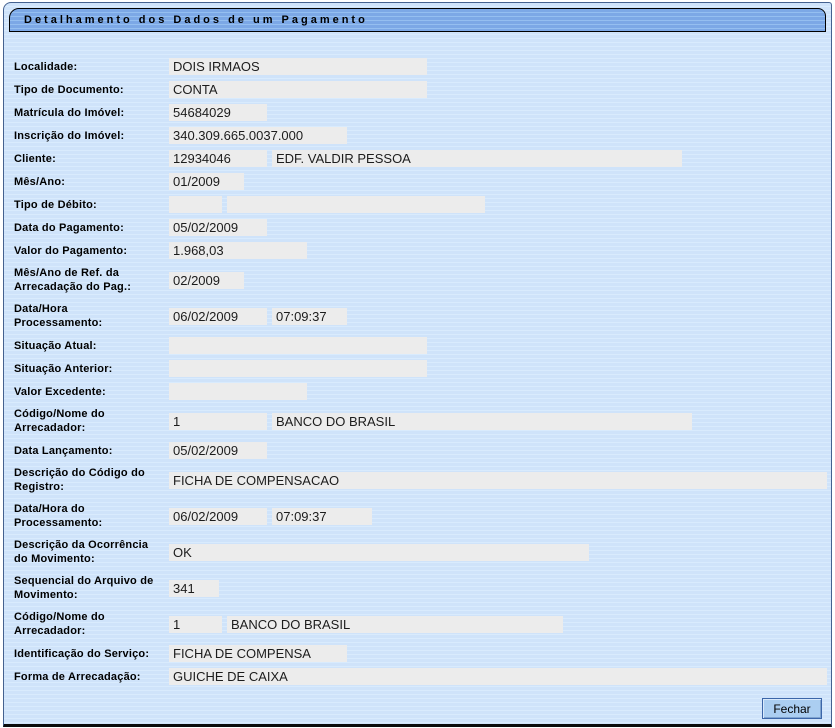  I want to click on tipo-debito-code-field, so click(195, 204).